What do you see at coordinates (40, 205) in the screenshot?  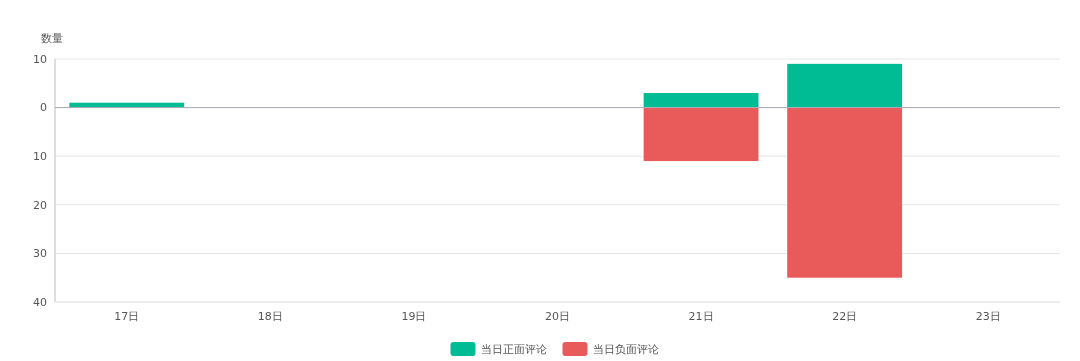 I see `y-tick-label: 20` at bounding box center [40, 205].